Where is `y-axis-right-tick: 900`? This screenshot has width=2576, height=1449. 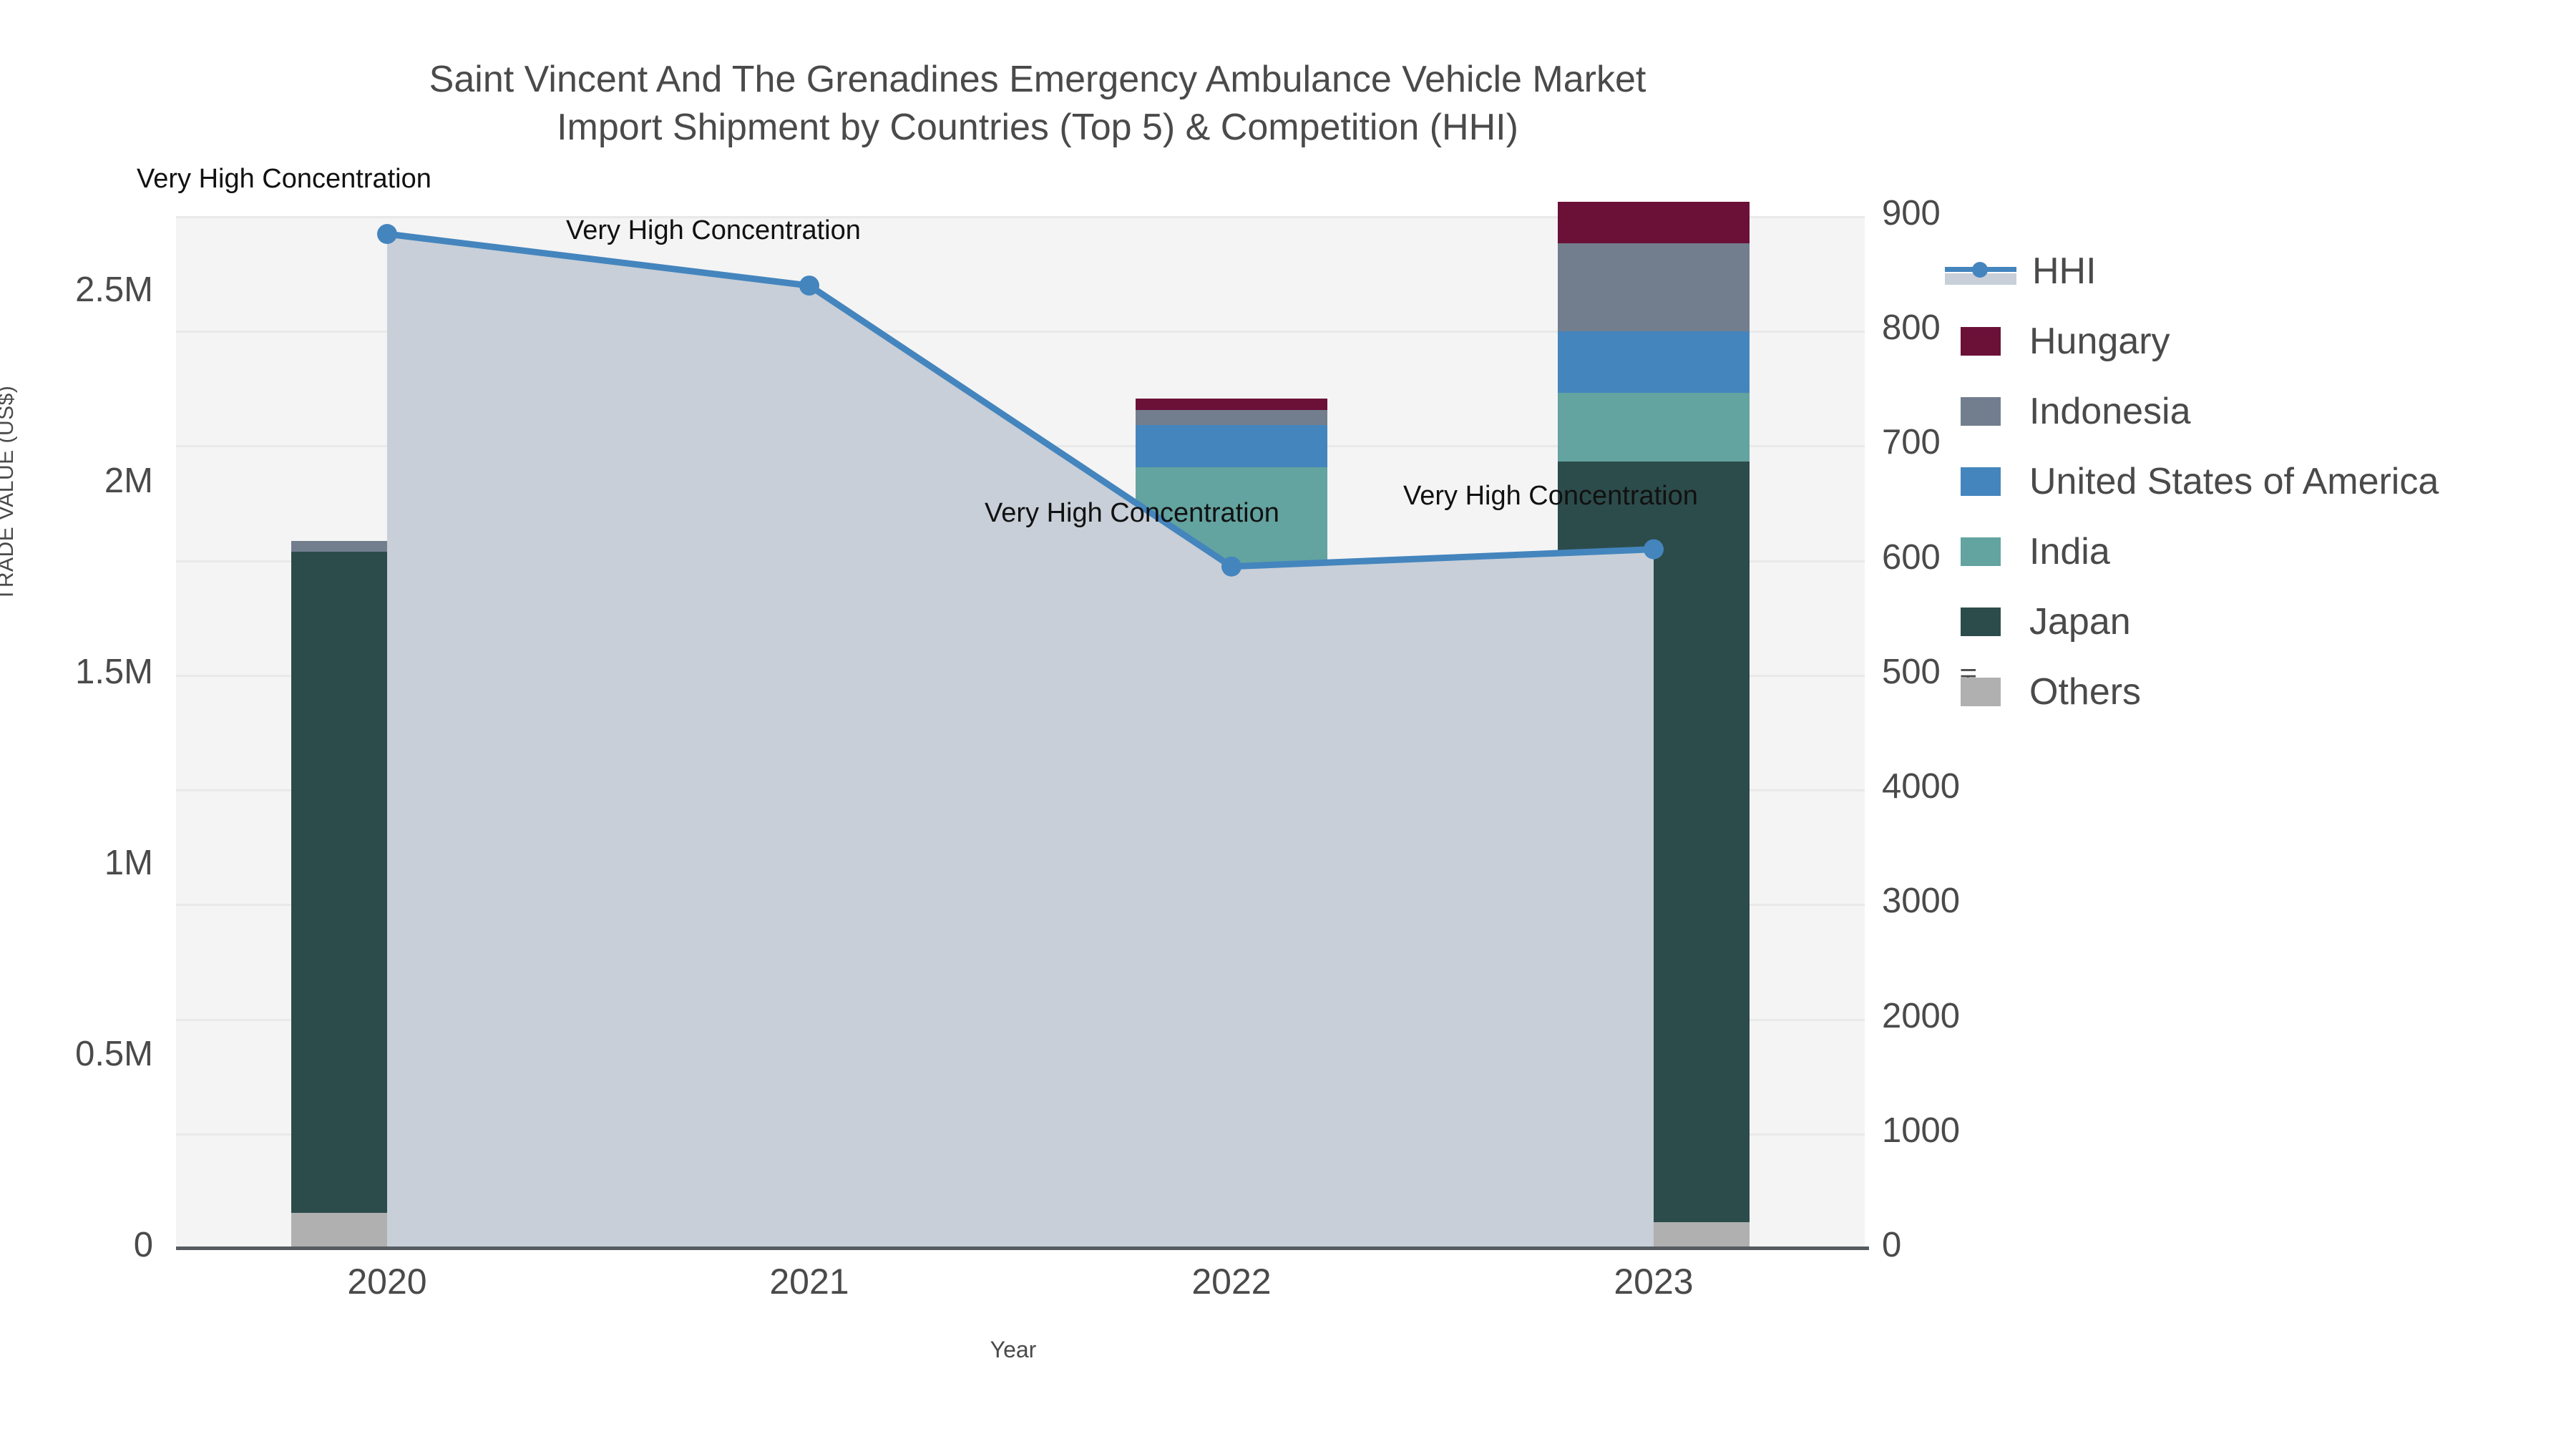
y-axis-right-tick: 900 is located at coordinates (1911, 213).